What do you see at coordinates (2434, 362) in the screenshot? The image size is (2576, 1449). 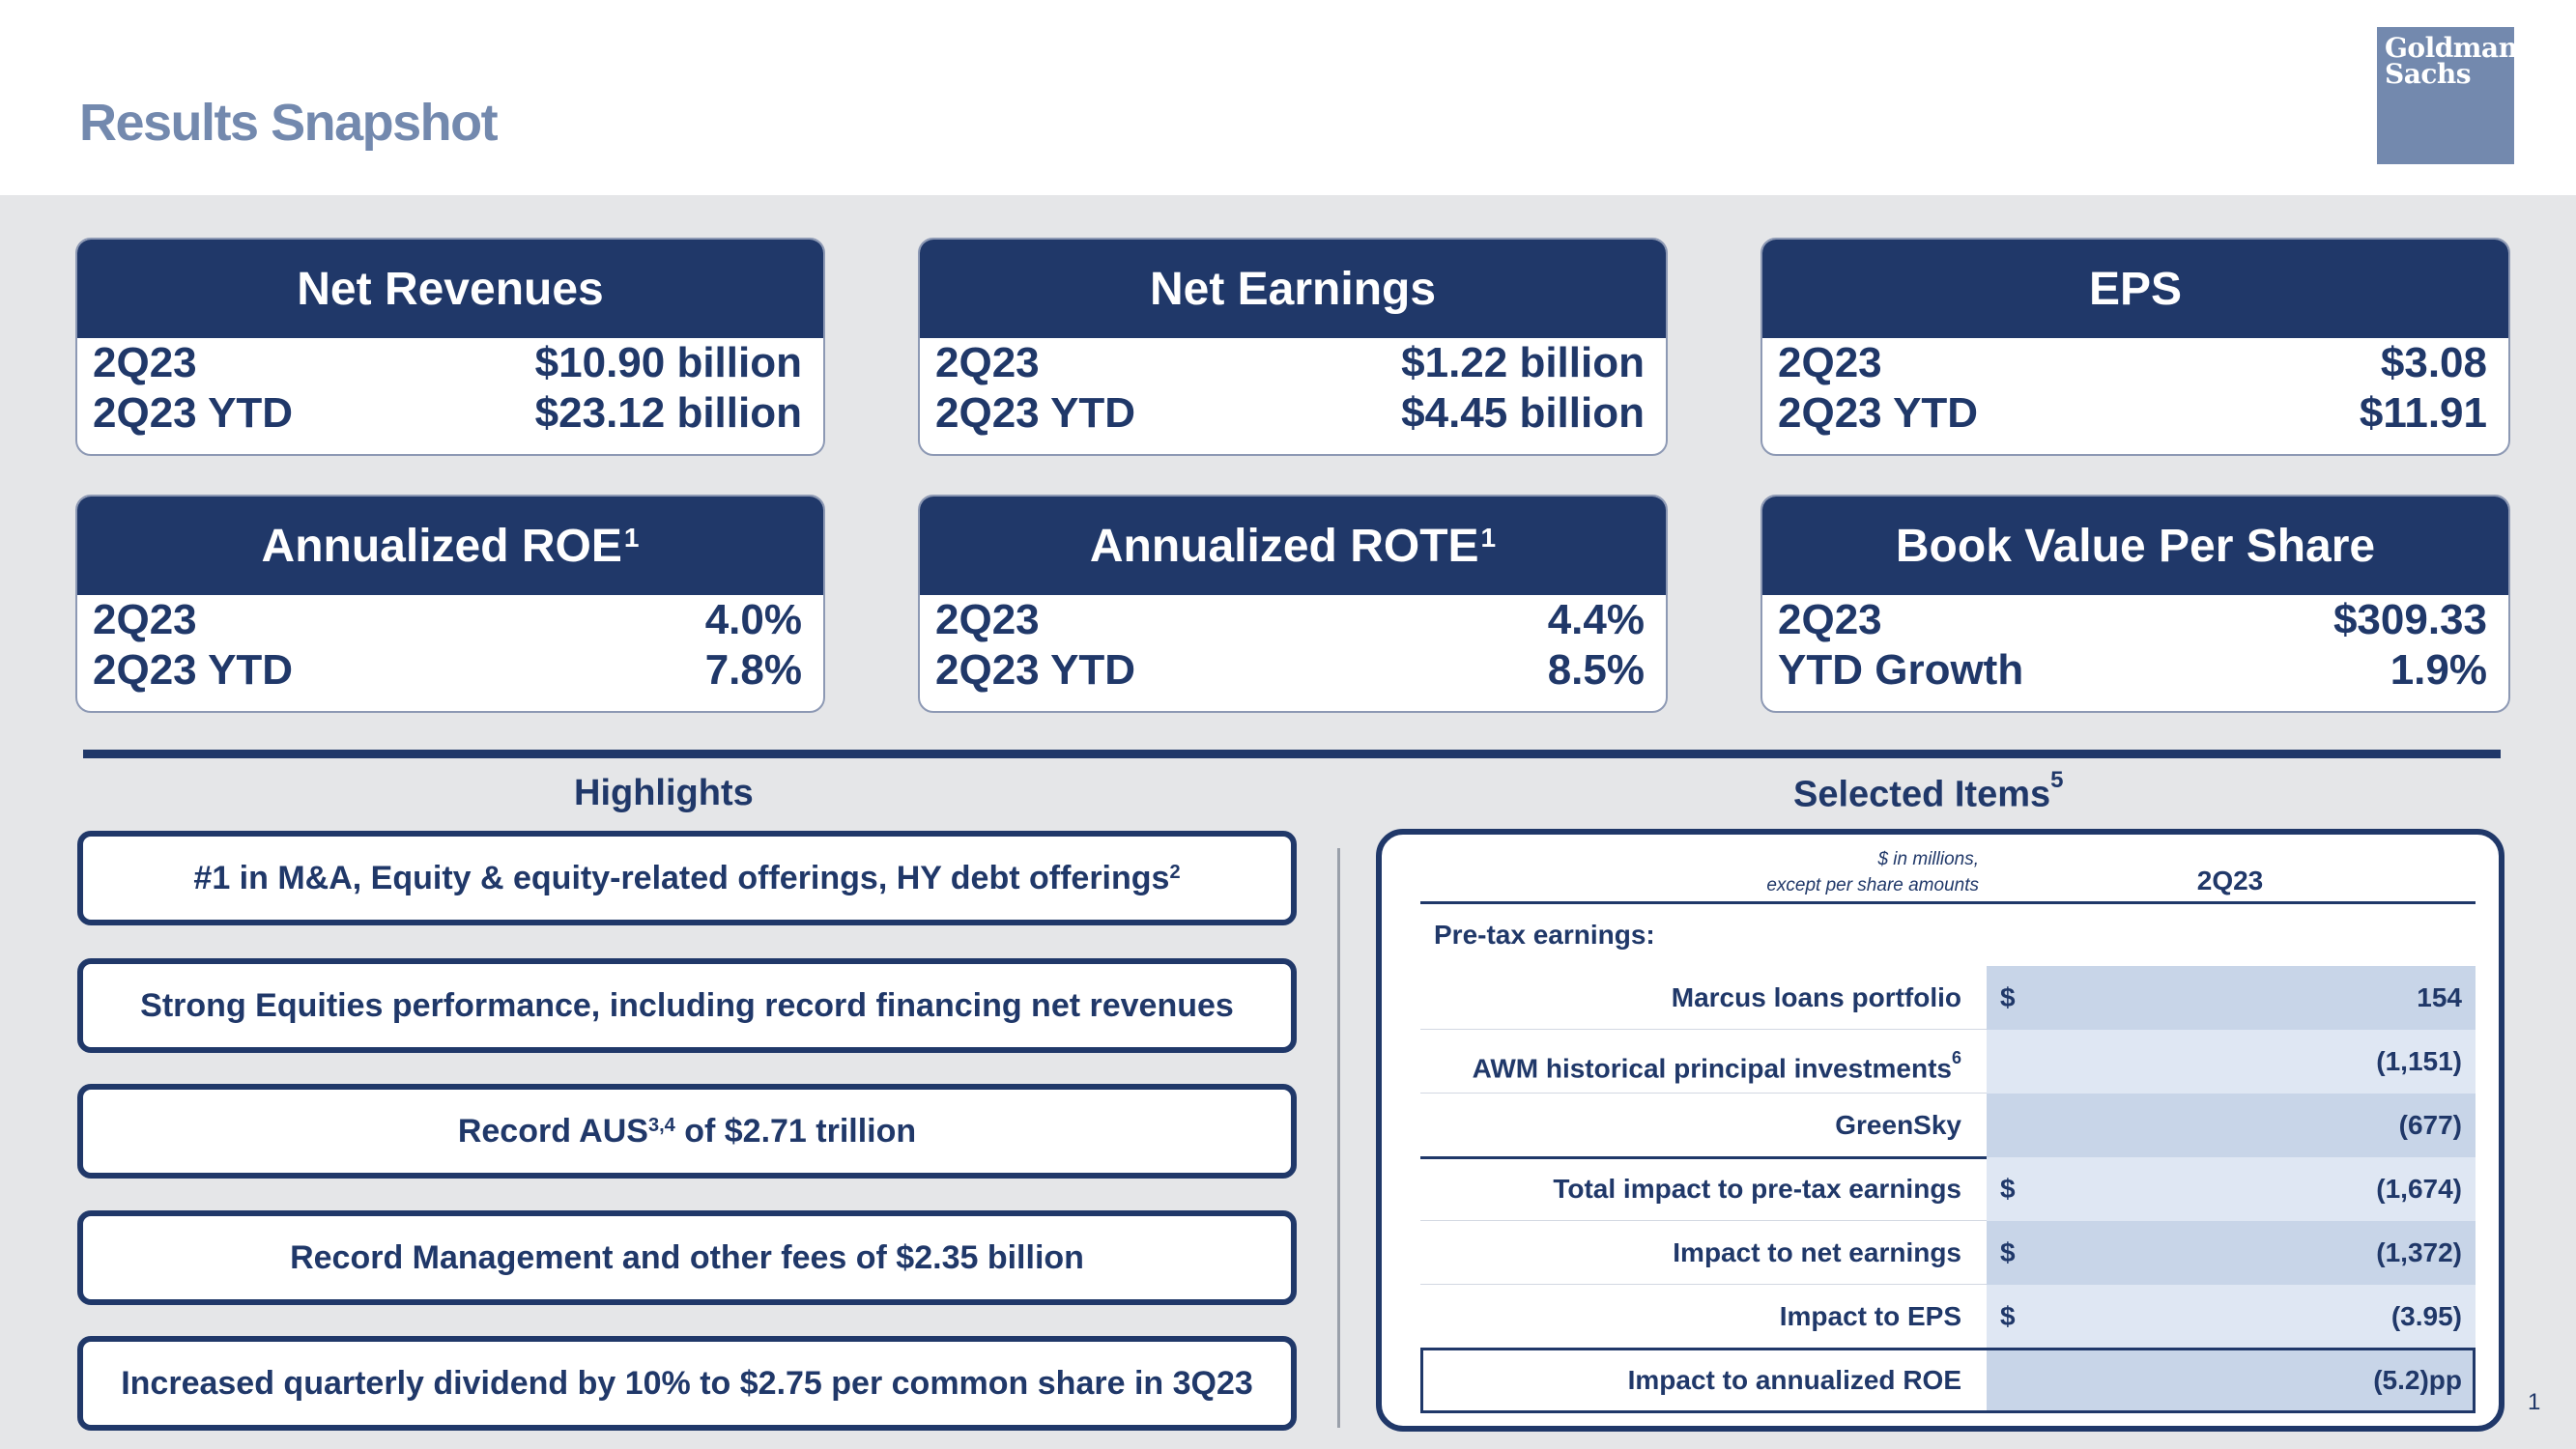 I see `row-value: $3.08` at bounding box center [2434, 362].